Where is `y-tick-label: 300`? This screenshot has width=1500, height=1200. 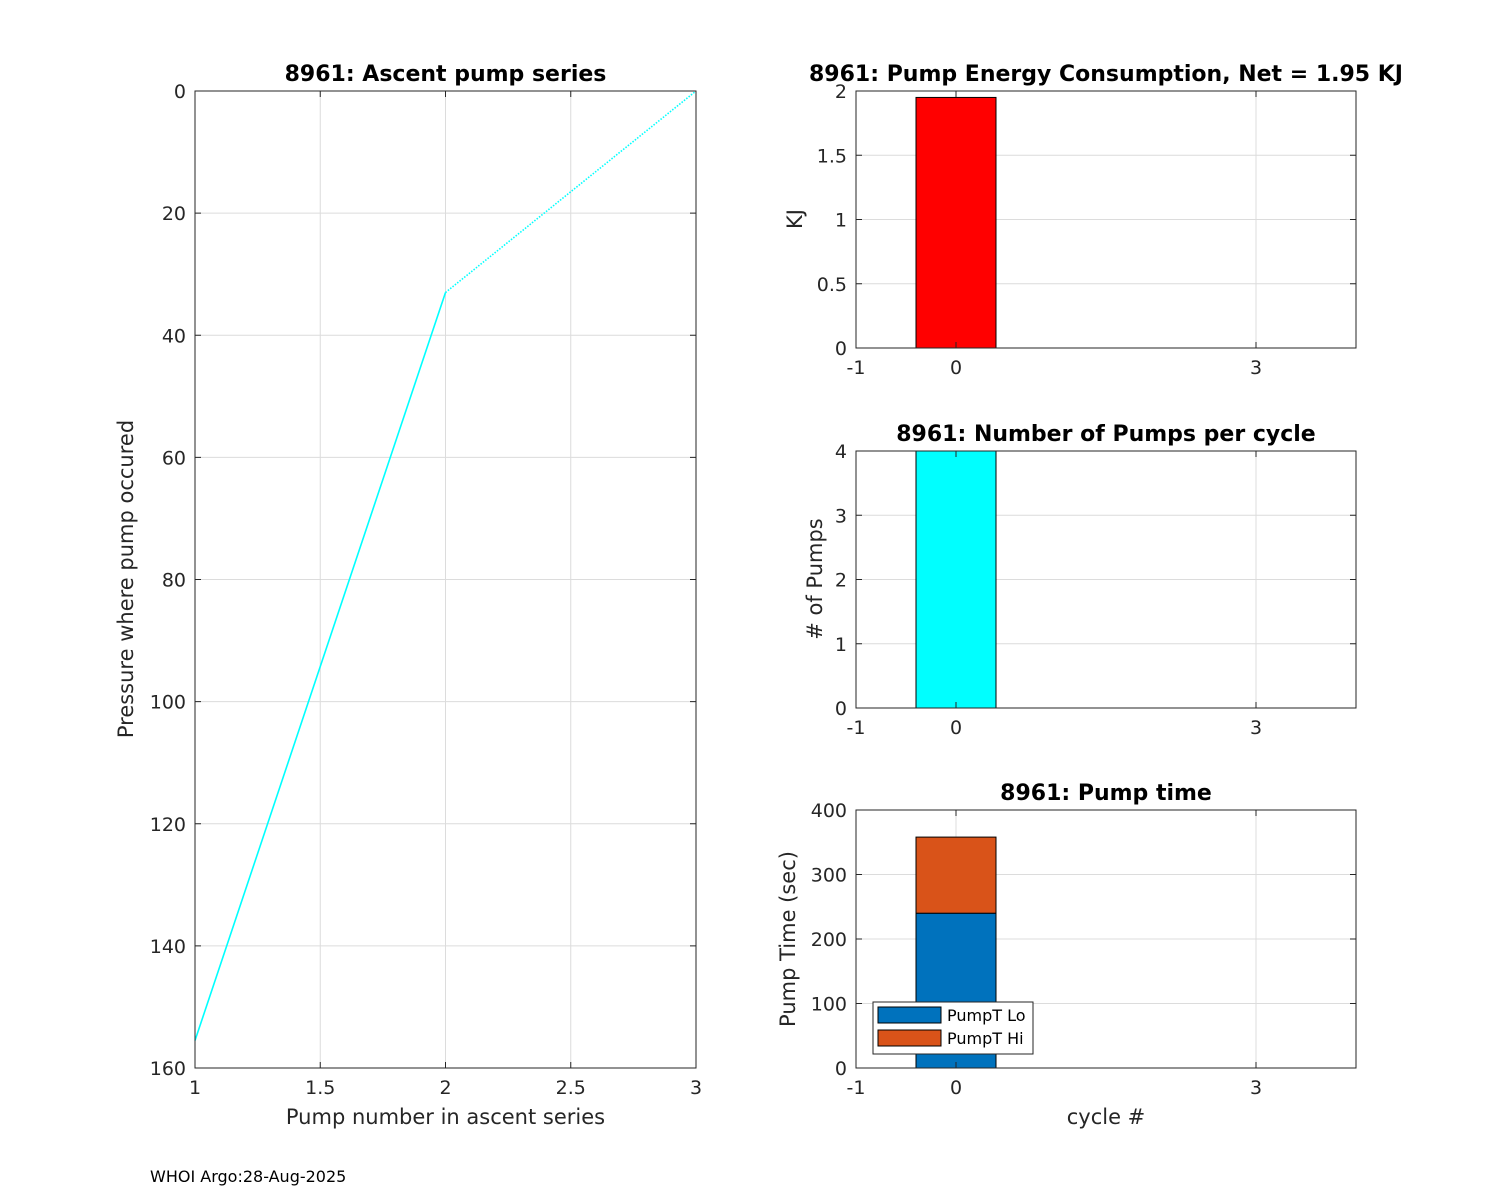 y-tick-label: 300 is located at coordinates (829, 876).